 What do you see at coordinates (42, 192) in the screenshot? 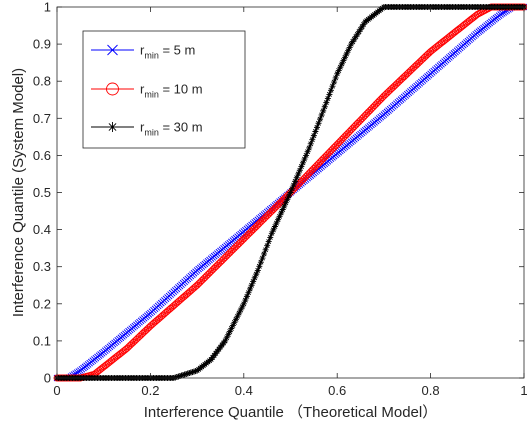
I see `y-tick-label: 0.5` at bounding box center [42, 192].